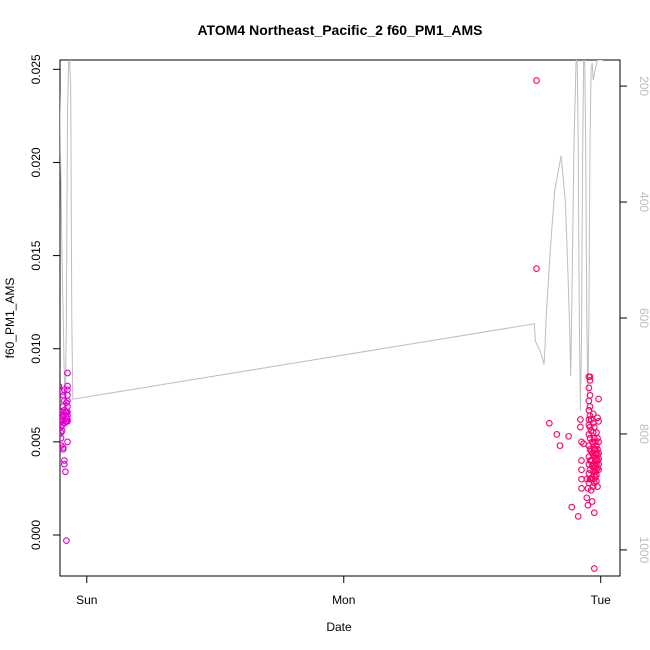 The height and width of the screenshot is (650, 650). I want to click on x-tick-label: Mon, so click(343, 600).